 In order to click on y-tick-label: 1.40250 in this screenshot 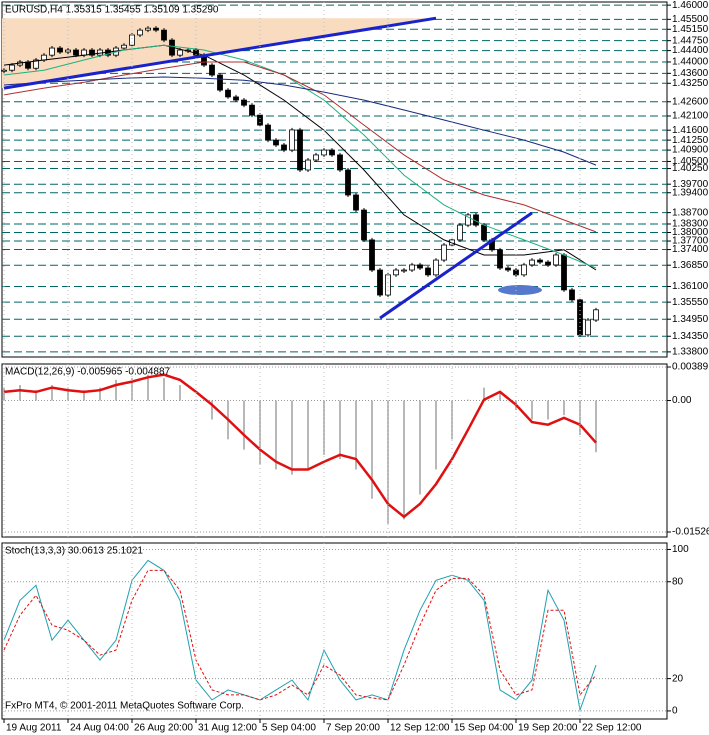, I will do `click(690, 168)`.